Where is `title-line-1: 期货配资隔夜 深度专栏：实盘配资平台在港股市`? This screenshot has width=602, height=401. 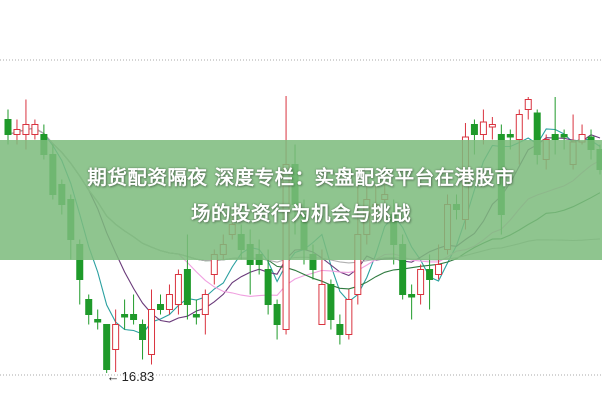 title-line-1: 期货配资隔夜 深度专栏：实盘配资平台在港股市 is located at coordinates (301, 177).